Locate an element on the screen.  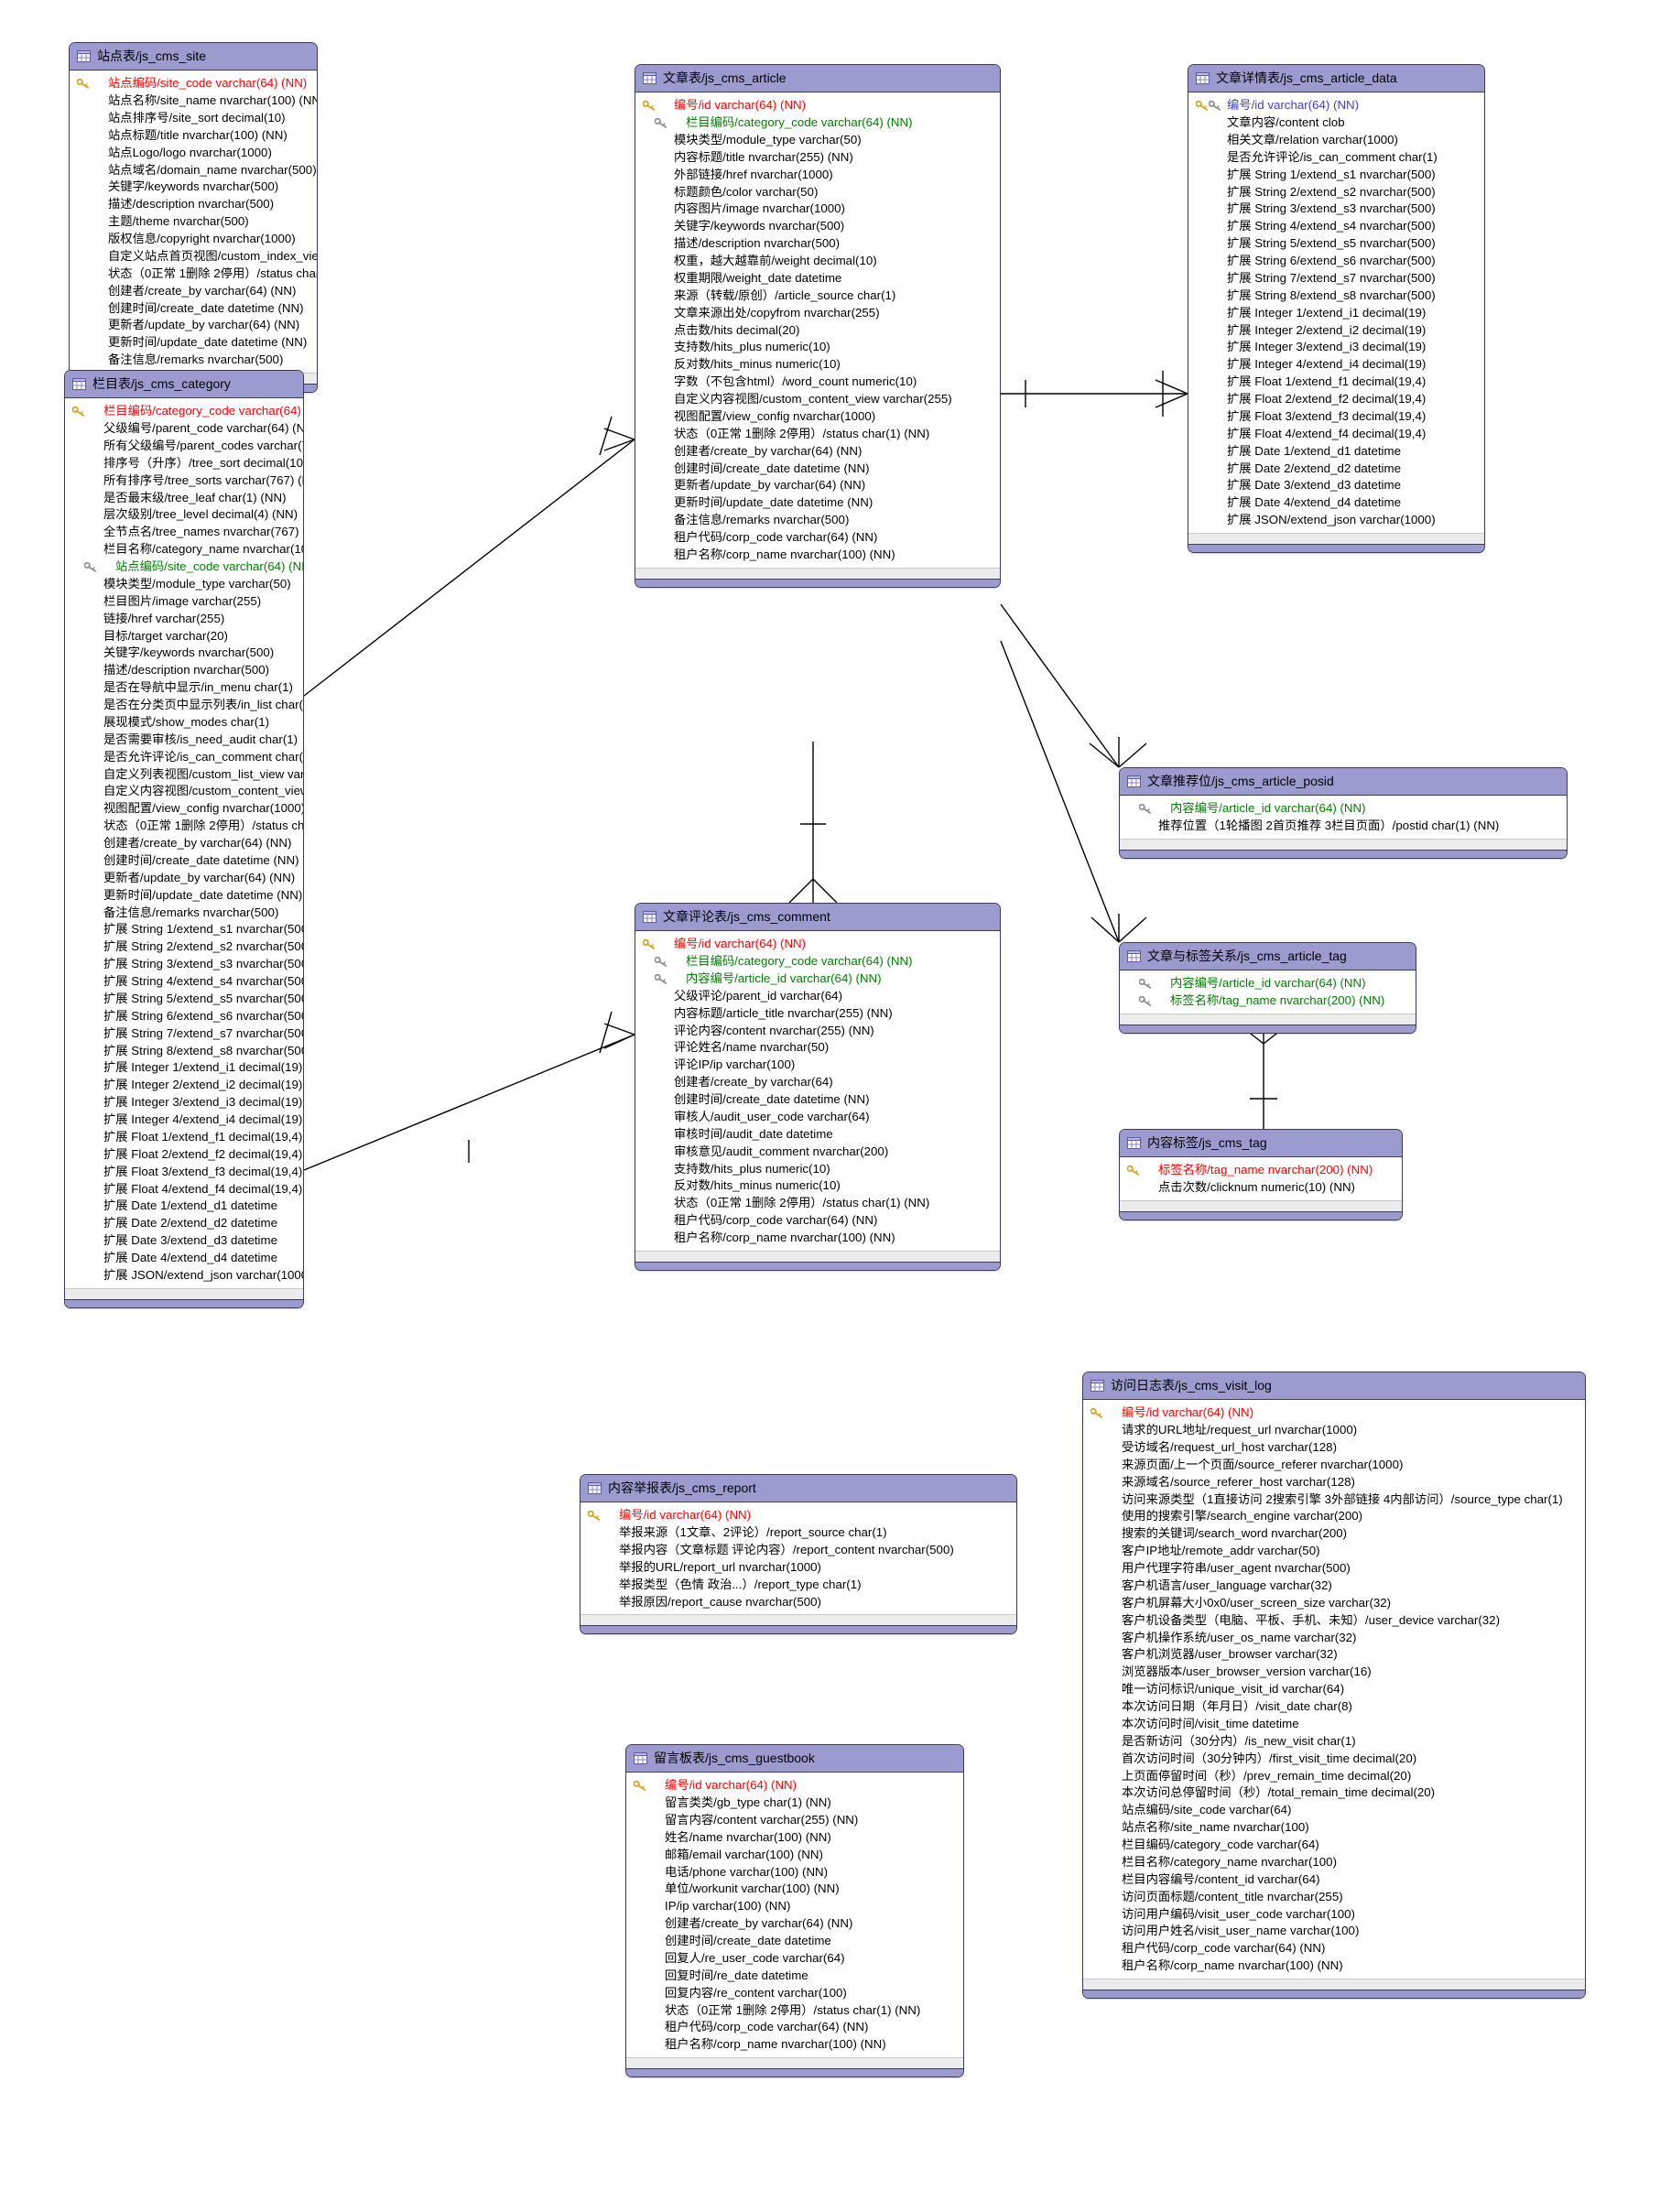
field-row: 回复人/re_user_code varchar(64) is located at coordinates (794, 1959).